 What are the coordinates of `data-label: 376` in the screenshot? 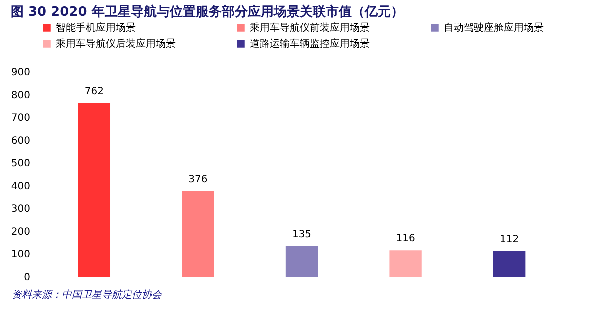 It's located at (198, 180).